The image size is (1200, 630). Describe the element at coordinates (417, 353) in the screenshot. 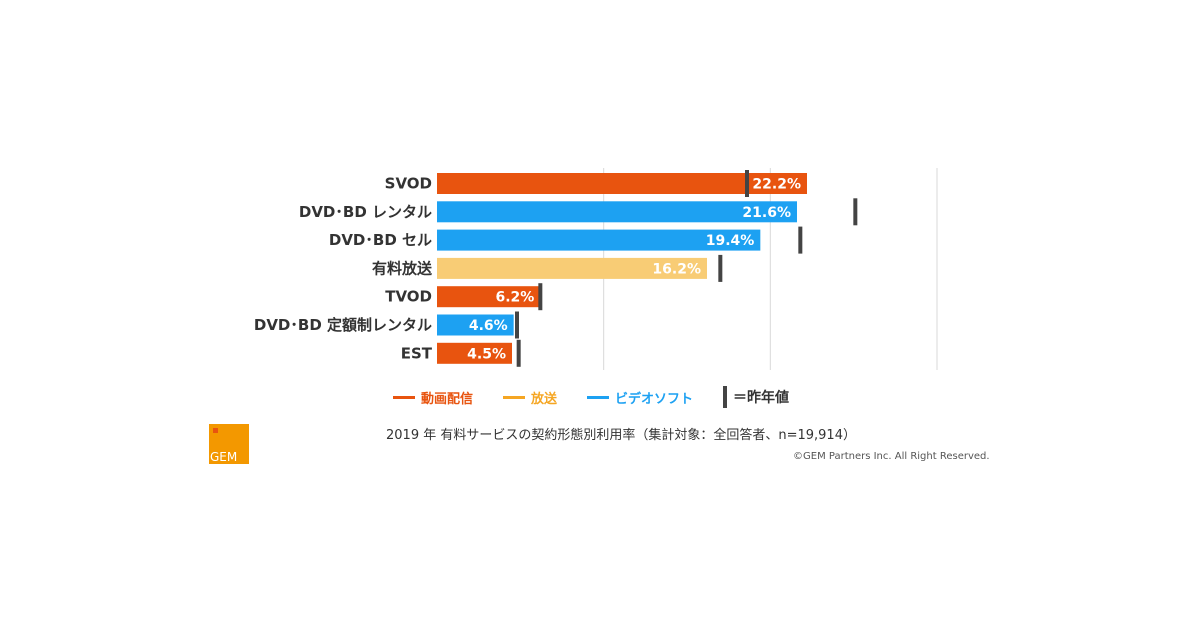

I see `category-label-6: EST` at that location.